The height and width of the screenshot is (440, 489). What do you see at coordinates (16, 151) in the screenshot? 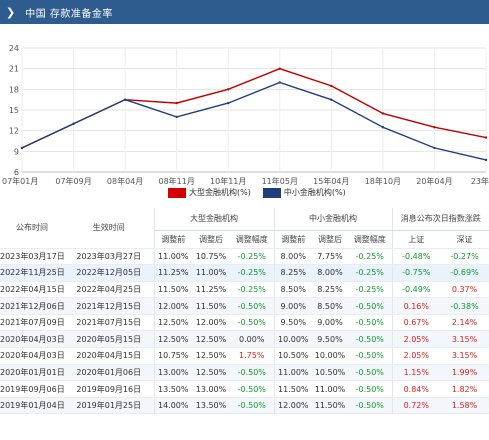
I see `y-tick-label: 9` at bounding box center [16, 151].